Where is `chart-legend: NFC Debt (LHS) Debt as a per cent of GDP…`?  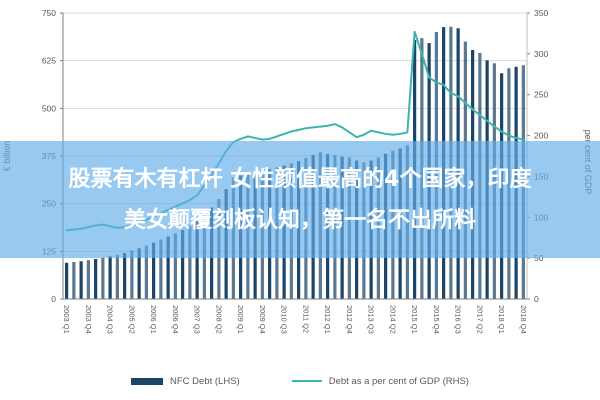 chart-legend: NFC Debt (LHS) Debt as a per cent of GDP… is located at coordinates (300, 381).